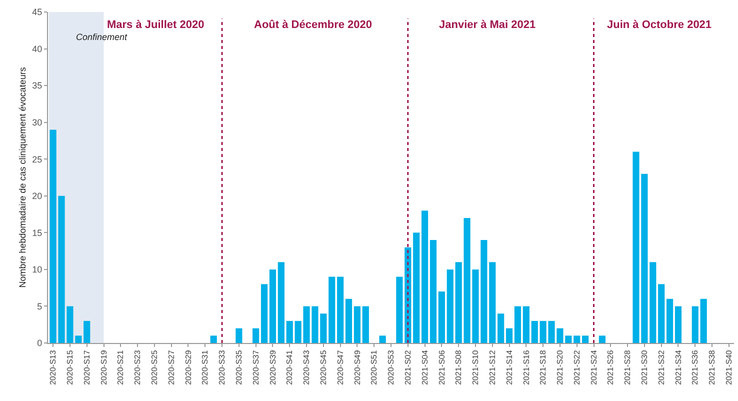 This screenshot has height=401, width=738. Describe the element at coordinates (121, 367) in the screenshot. I see `x-tick-label: 2020-S21` at that location.